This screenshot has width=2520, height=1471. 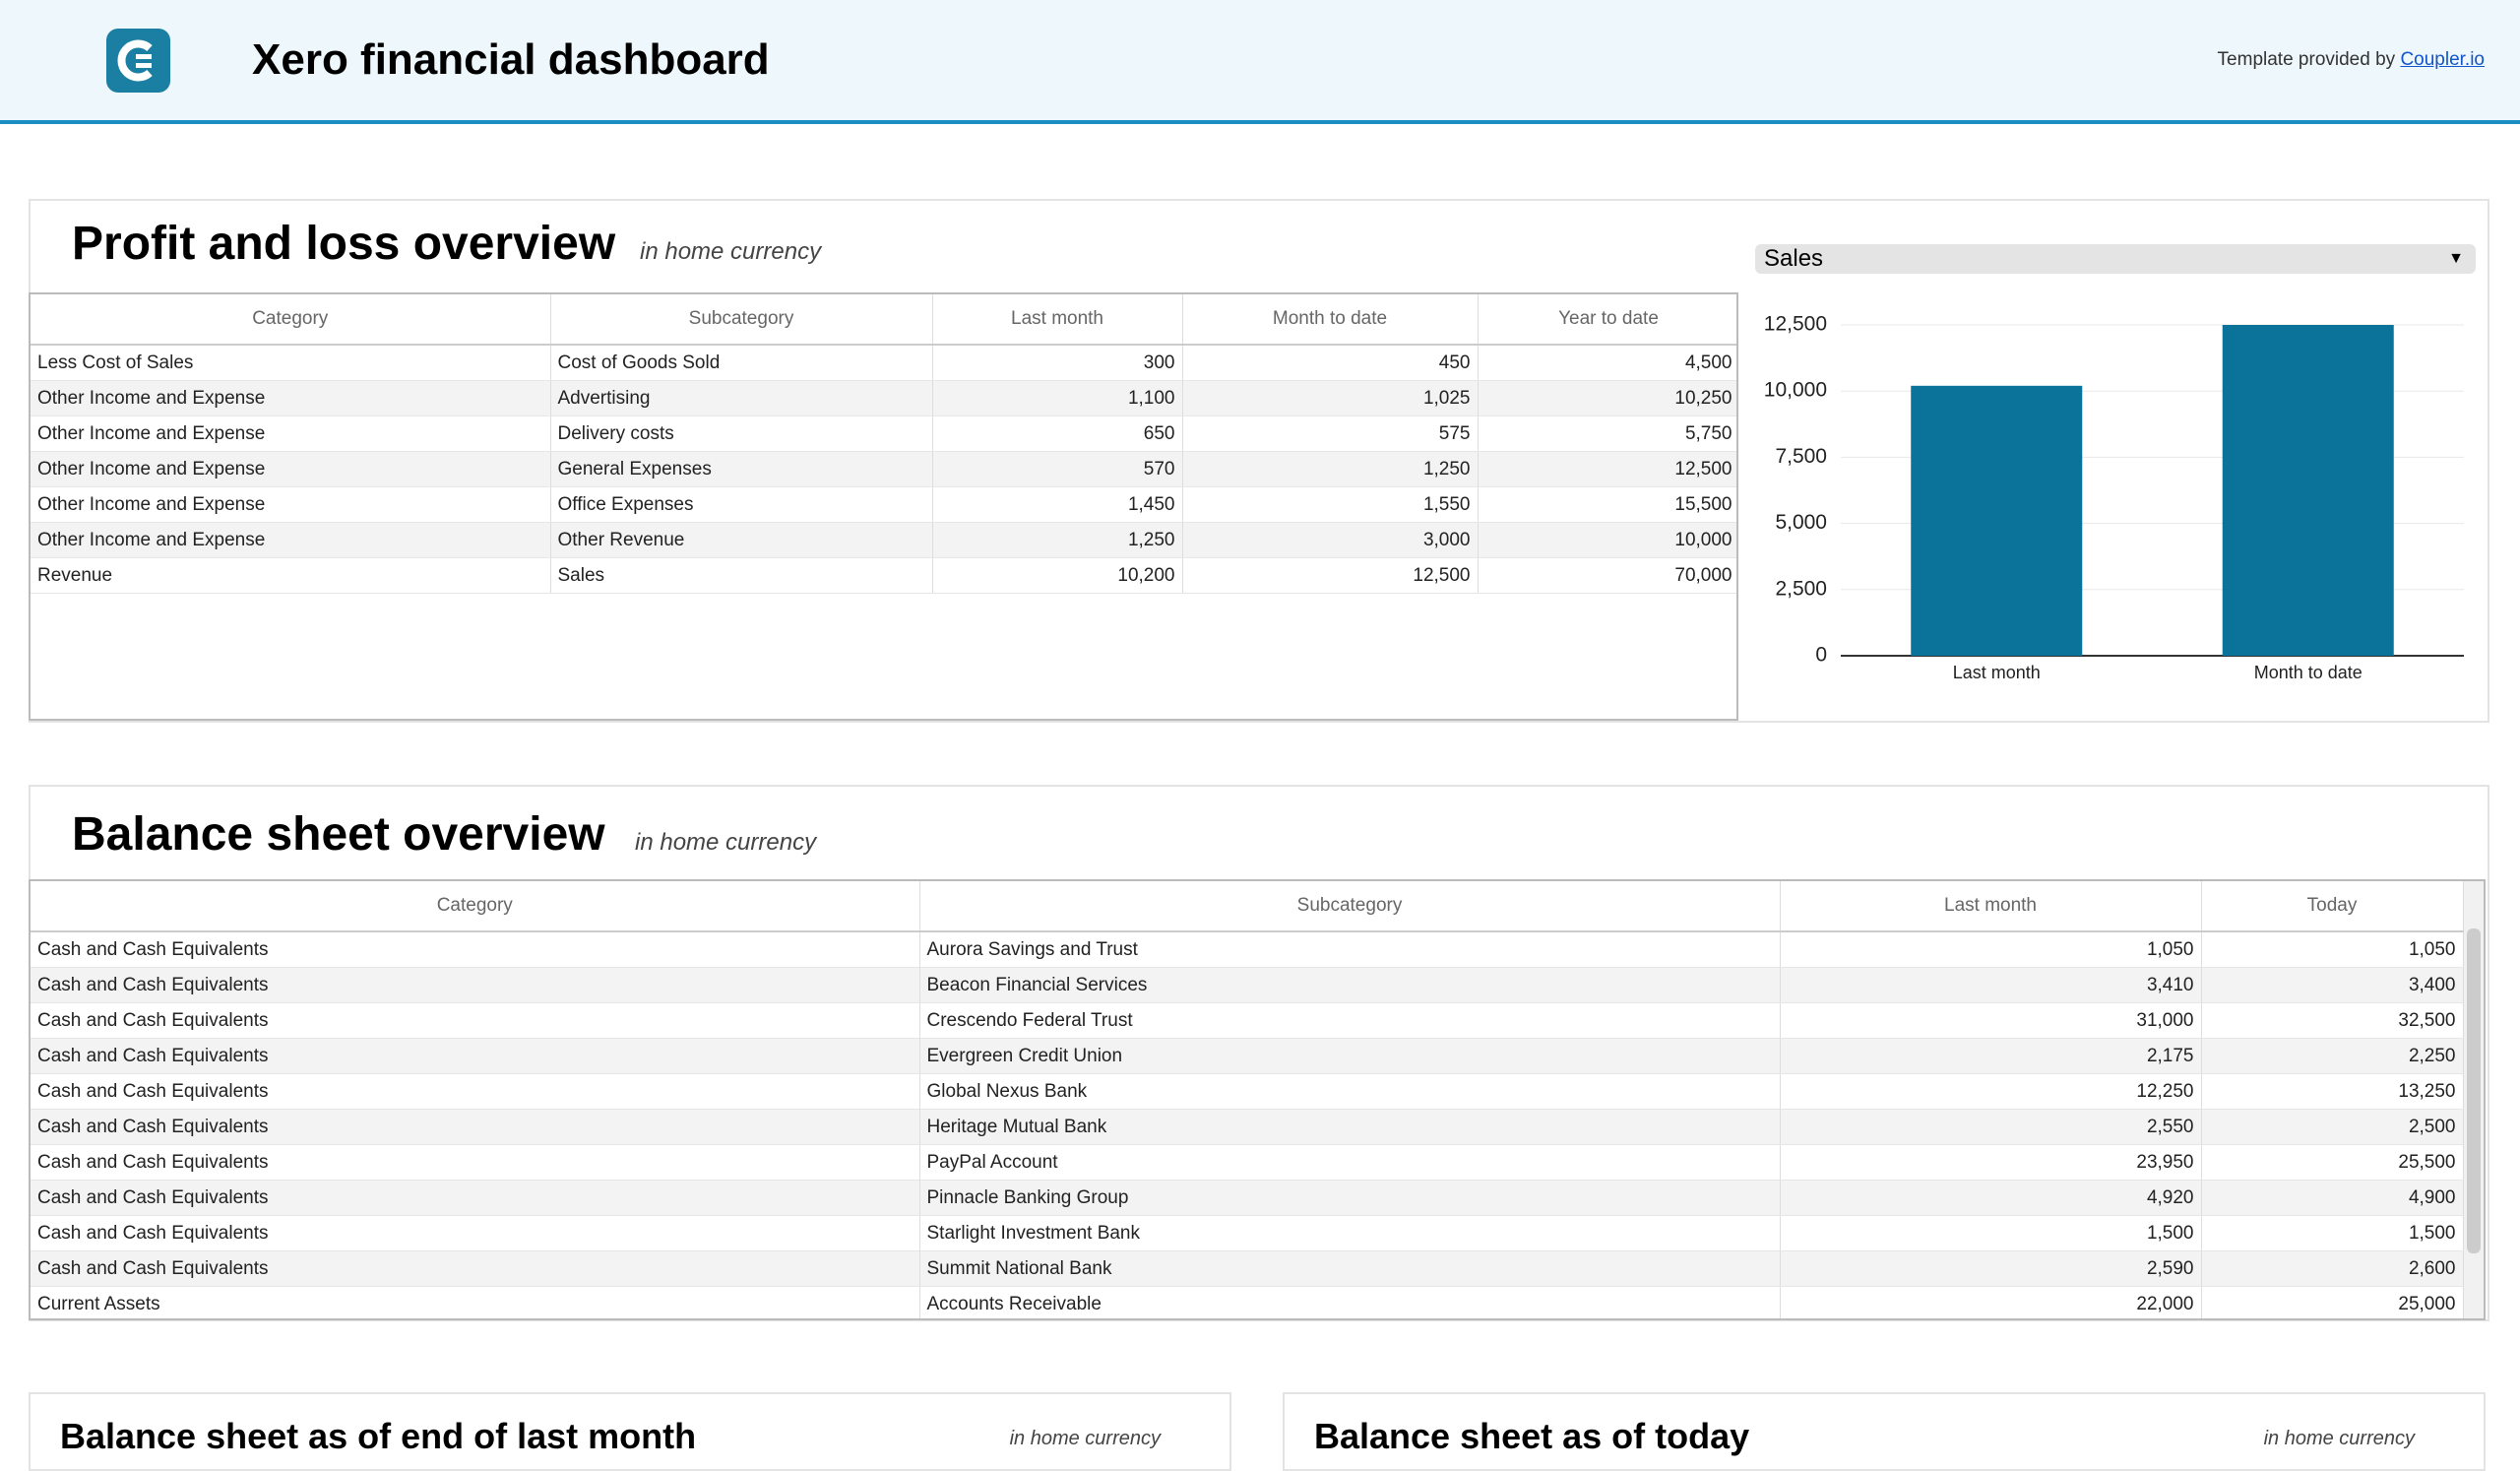 I want to click on section-title: Profit and loss overview, so click(x=344, y=244).